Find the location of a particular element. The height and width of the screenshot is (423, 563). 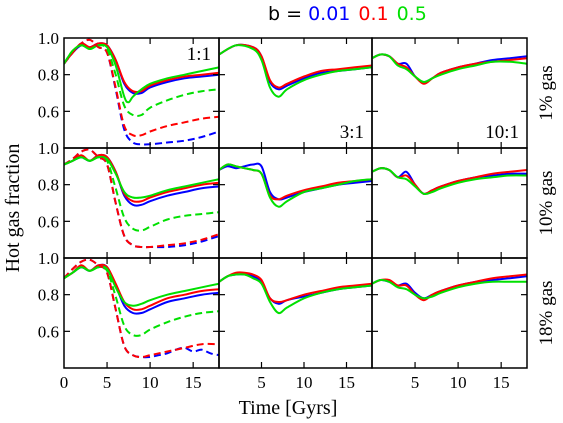

panel-label-3:1: 3:1 is located at coordinates (352, 132).